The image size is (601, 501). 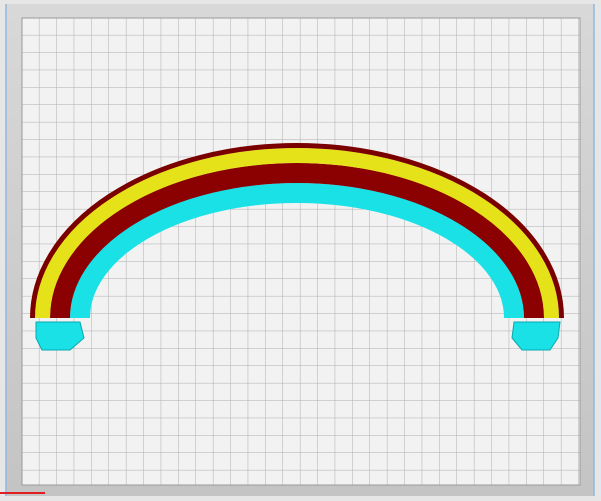 What do you see at coordinates (60, 336) in the screenshot?
I see `left-foot` at bounding box center [60, 336].